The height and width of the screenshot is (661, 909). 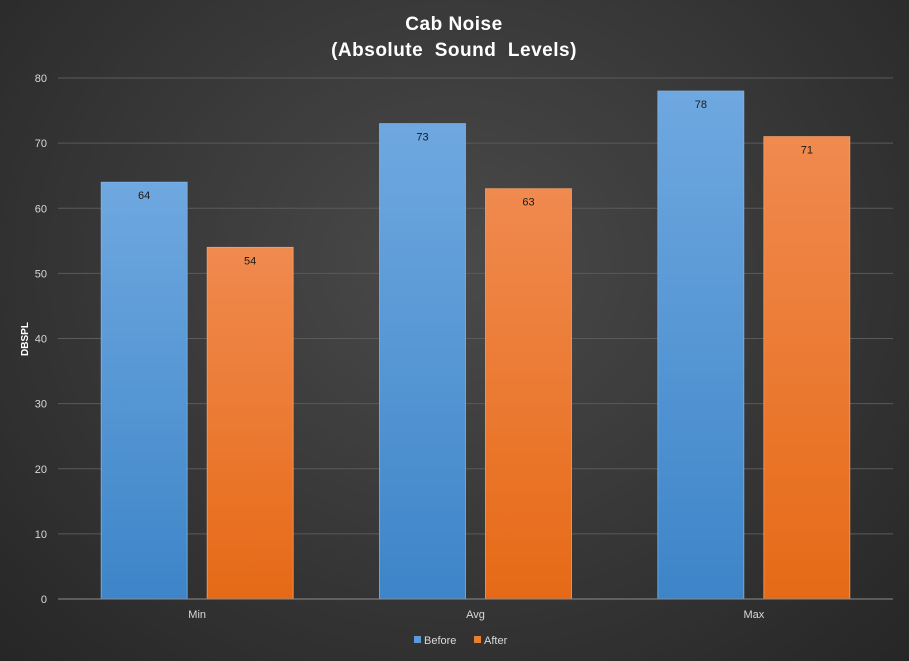 I want to click on x-category-label: Min, so click(x=197, y=615).